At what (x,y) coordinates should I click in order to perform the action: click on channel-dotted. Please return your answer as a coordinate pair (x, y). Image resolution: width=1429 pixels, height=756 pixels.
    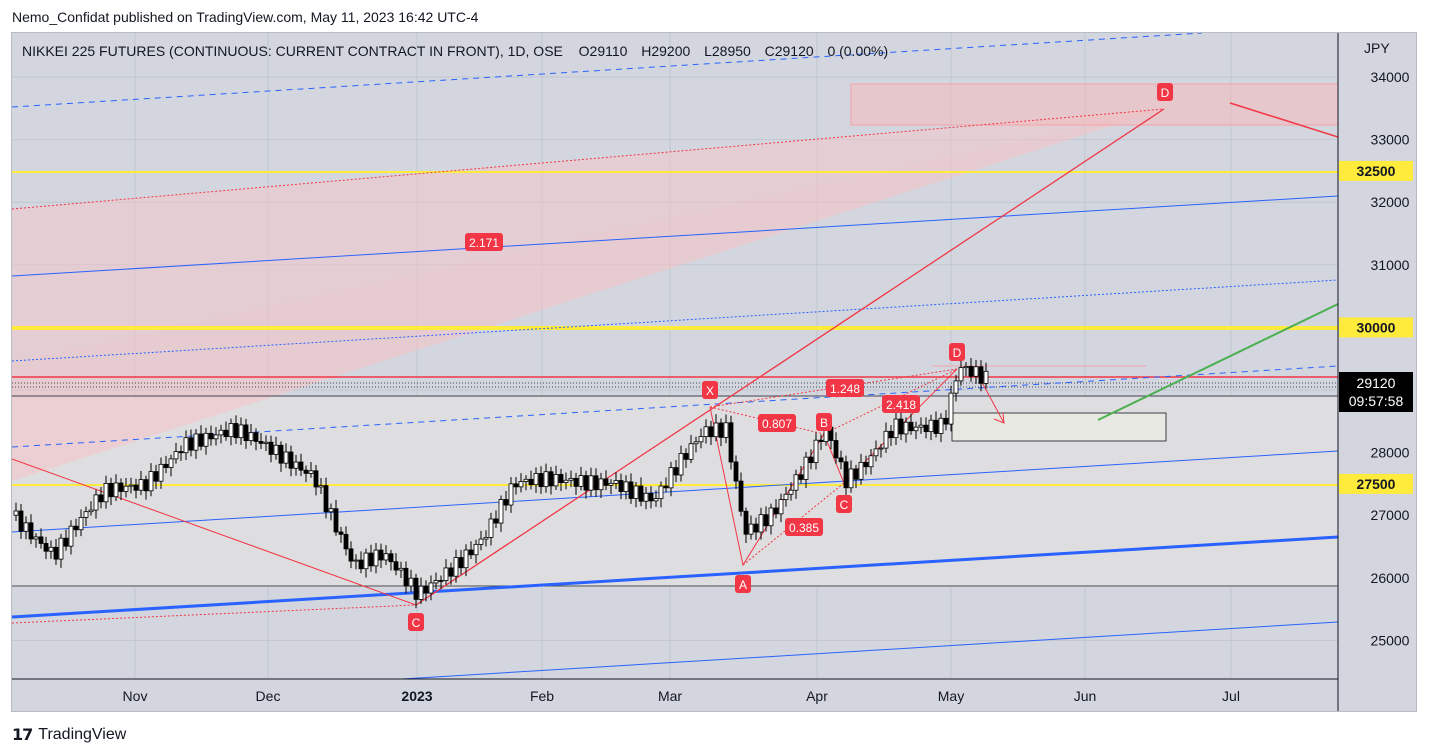
    Looking at the image, I should click on (675, 320).